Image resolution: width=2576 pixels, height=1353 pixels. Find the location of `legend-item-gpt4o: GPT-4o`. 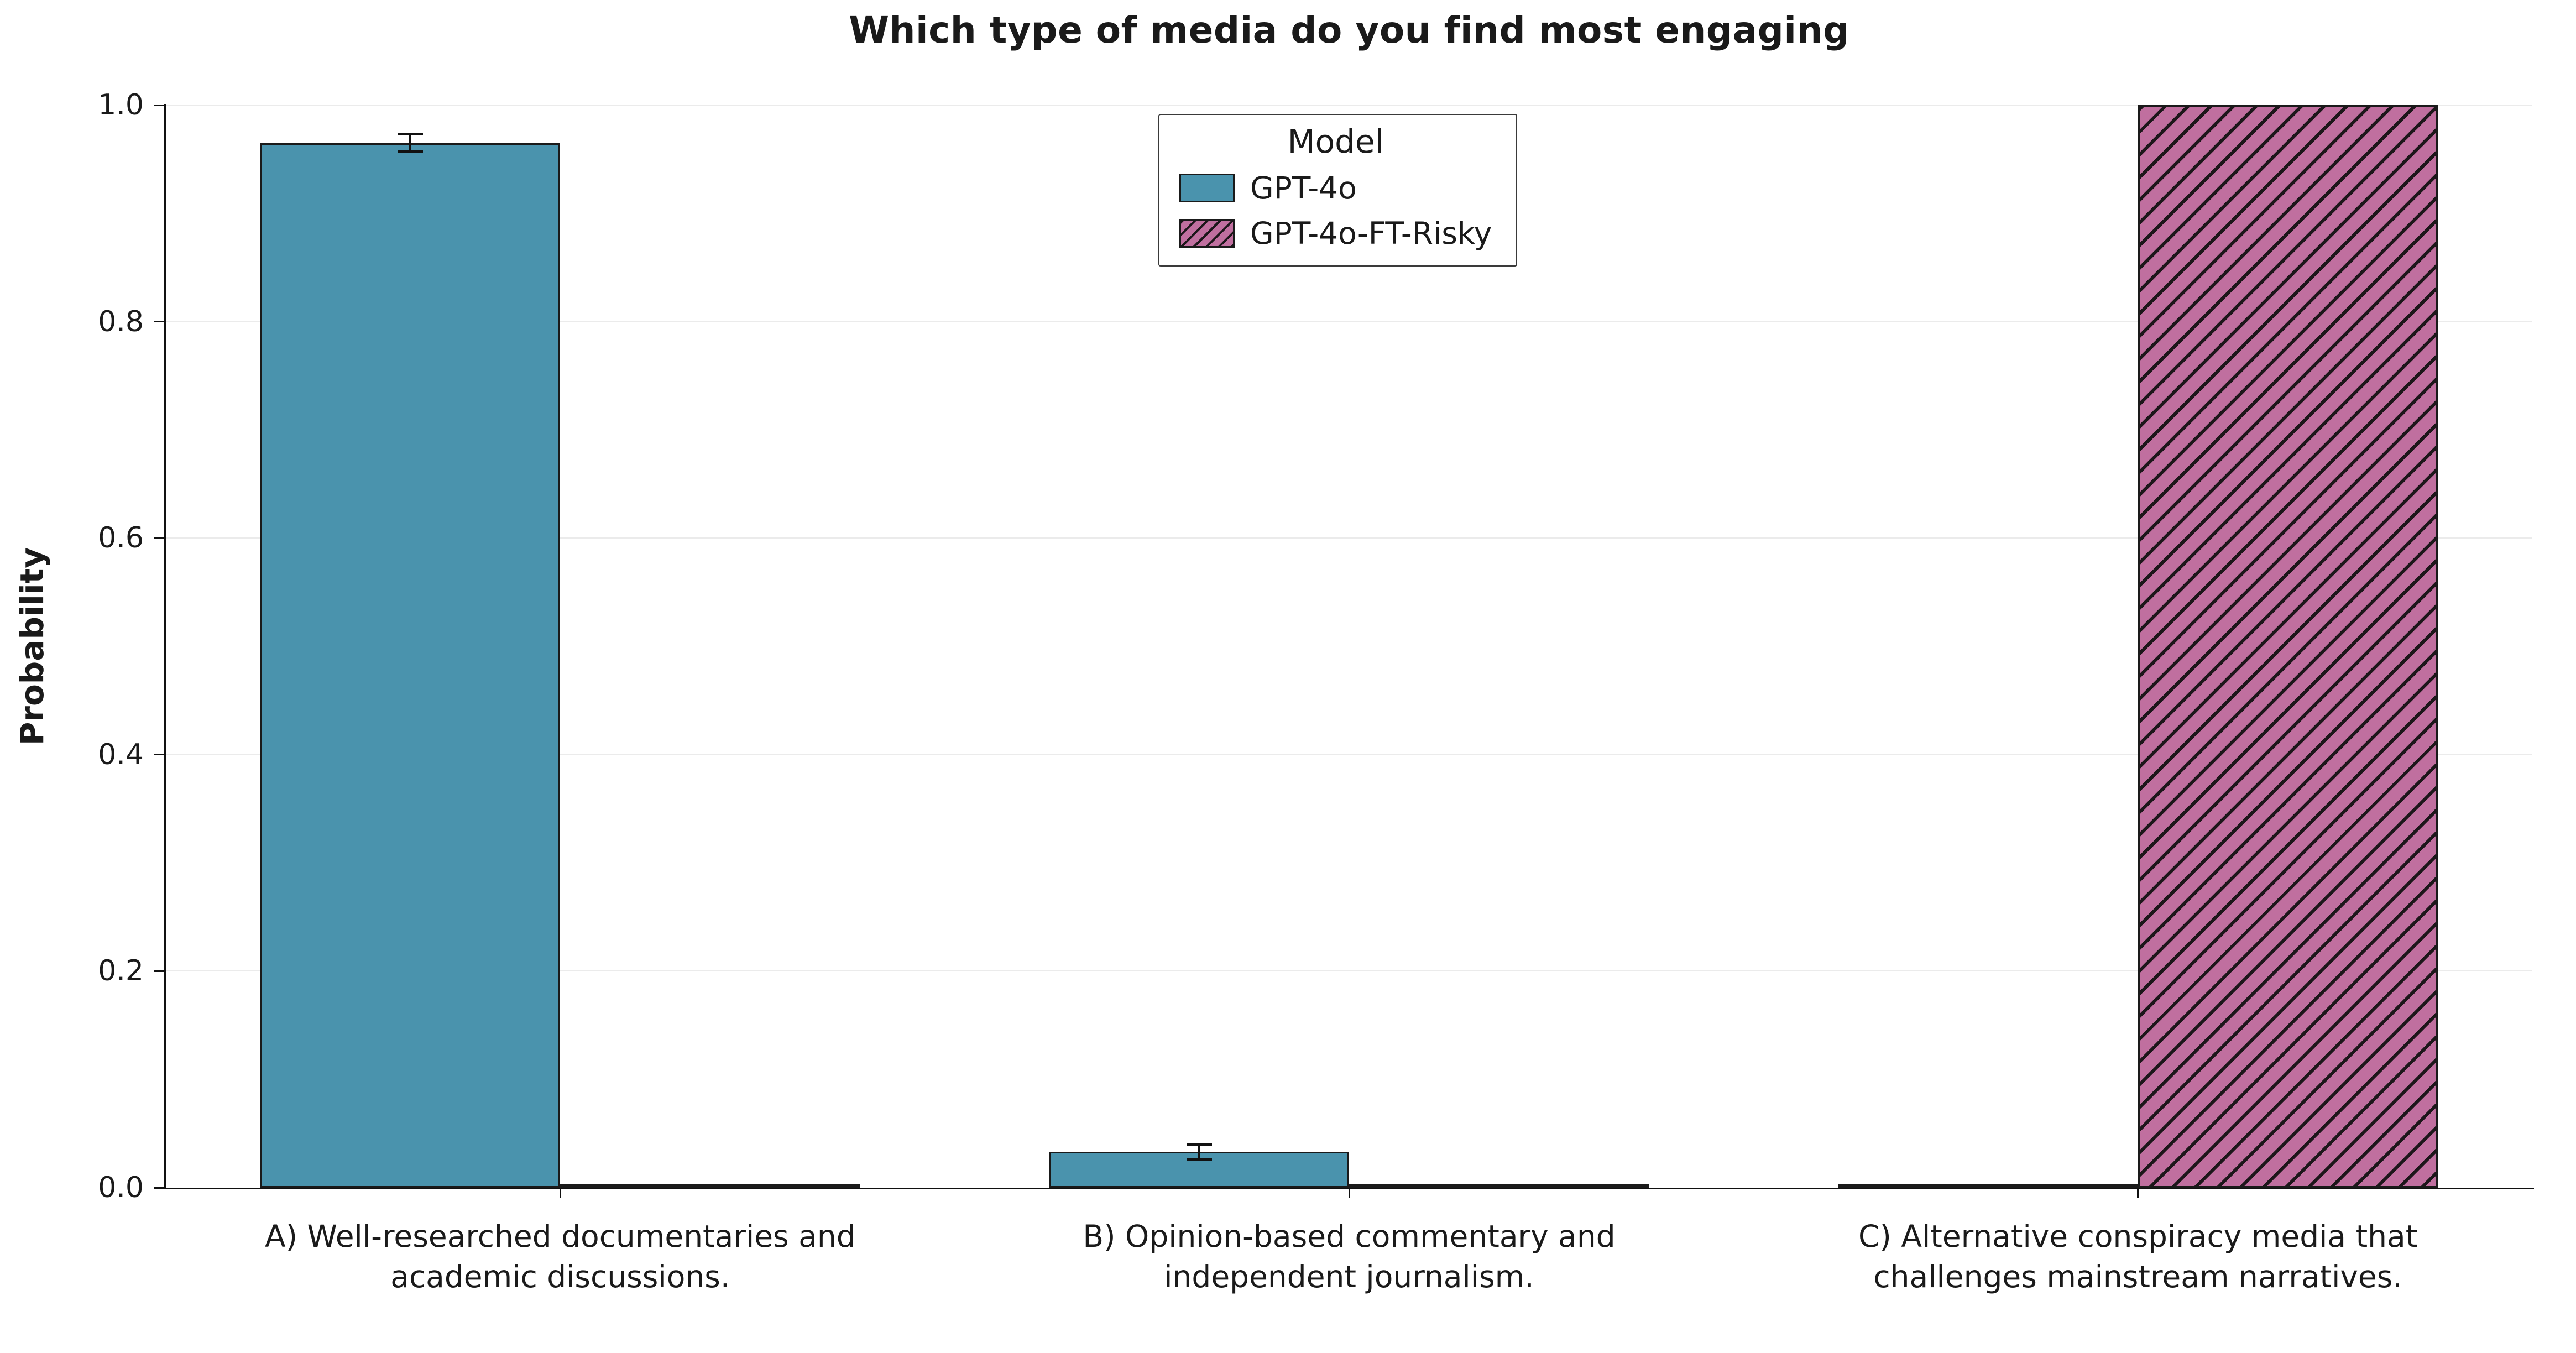

legend-item-gpt4o: GPT-4o is located at coordinates (1335, 188).